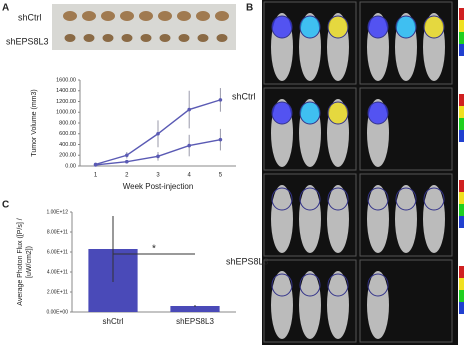  I want to click on y-tick-label: 4.00E+11, so click(57, 272).